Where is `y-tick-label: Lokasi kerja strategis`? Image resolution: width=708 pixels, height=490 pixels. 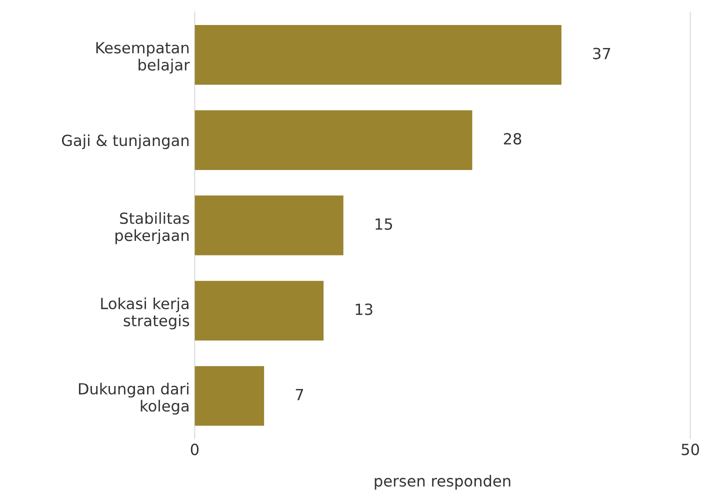
y-tick-label: Lokasi kerja strategis is located at coordinates (145, 313).